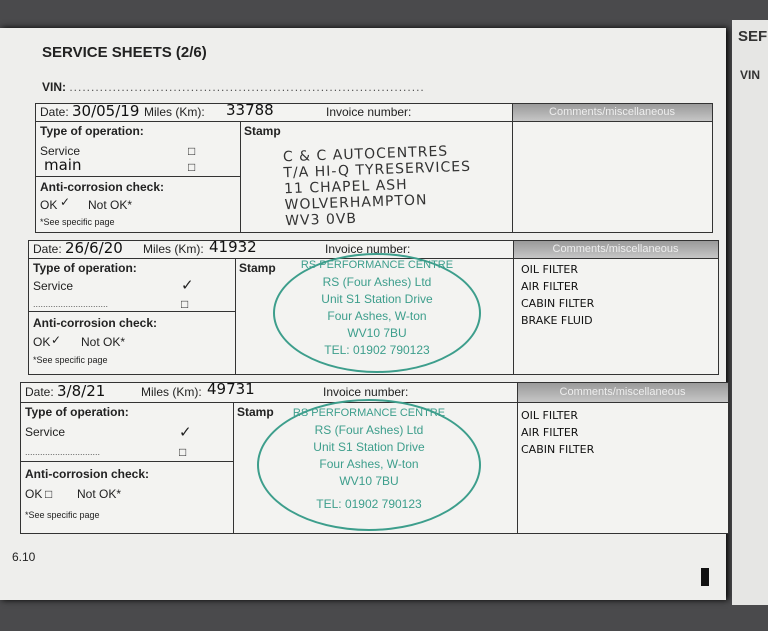 The image size is (768, 631). Describe the element at coordinates (750, 75) in the screenshot. I see `next-page-vin: VIN` at that location.